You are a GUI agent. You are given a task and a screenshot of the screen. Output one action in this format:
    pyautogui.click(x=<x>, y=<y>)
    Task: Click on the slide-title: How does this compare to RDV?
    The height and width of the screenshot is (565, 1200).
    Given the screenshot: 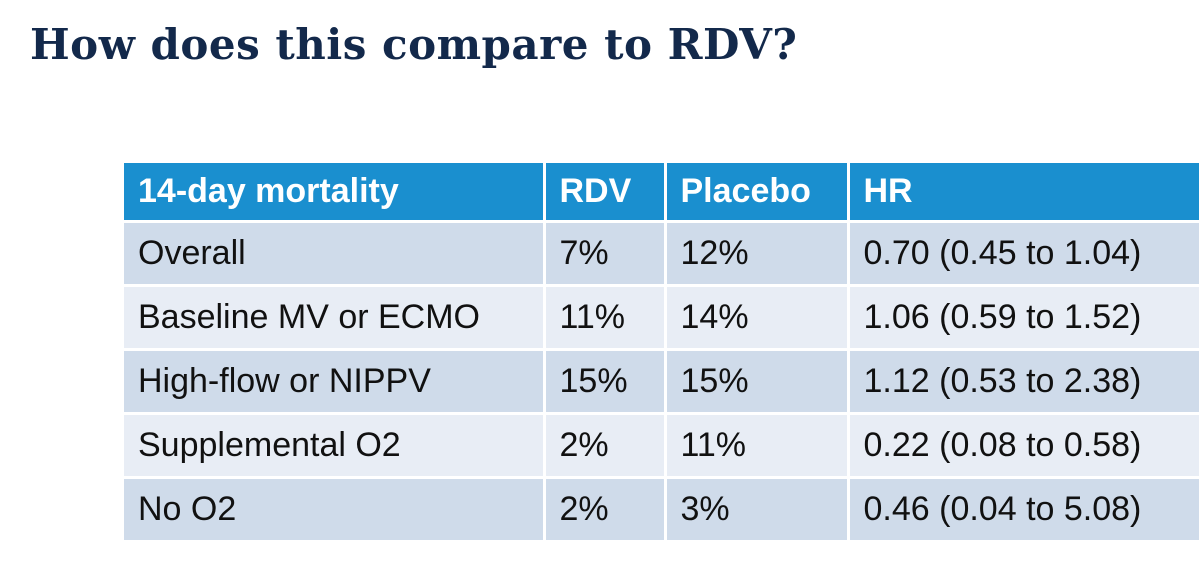 What is the action you would take?
    pyautogui.click(x=414, y=44)
    